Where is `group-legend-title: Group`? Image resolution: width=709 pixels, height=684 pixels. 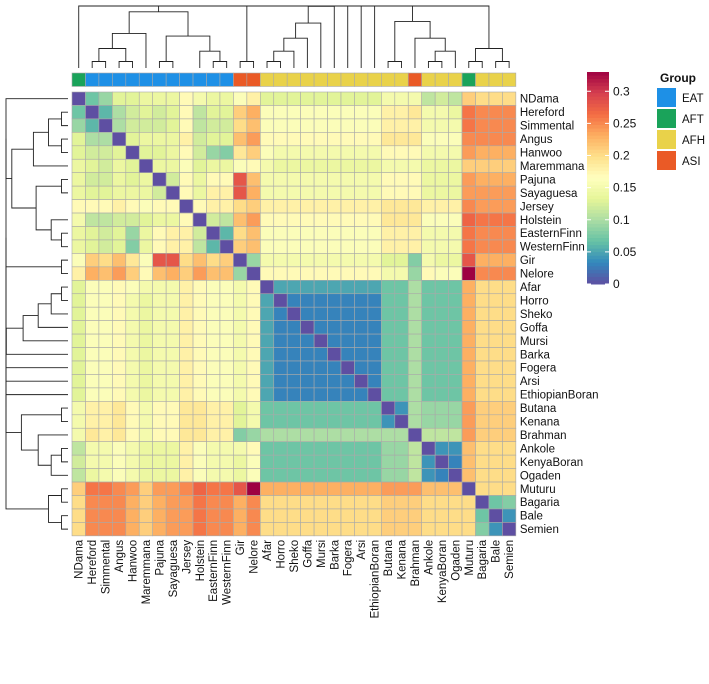 group-legend-title: Group is located at coordinates (678, 78).